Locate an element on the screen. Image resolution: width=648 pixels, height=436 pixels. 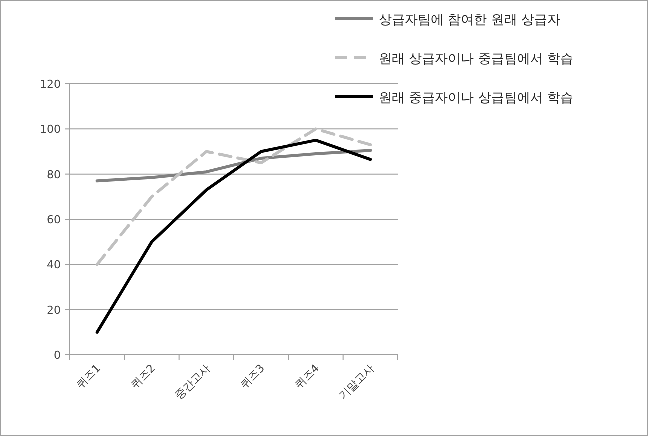
y-tick-label: 80 is located at coordinates (54, 175).